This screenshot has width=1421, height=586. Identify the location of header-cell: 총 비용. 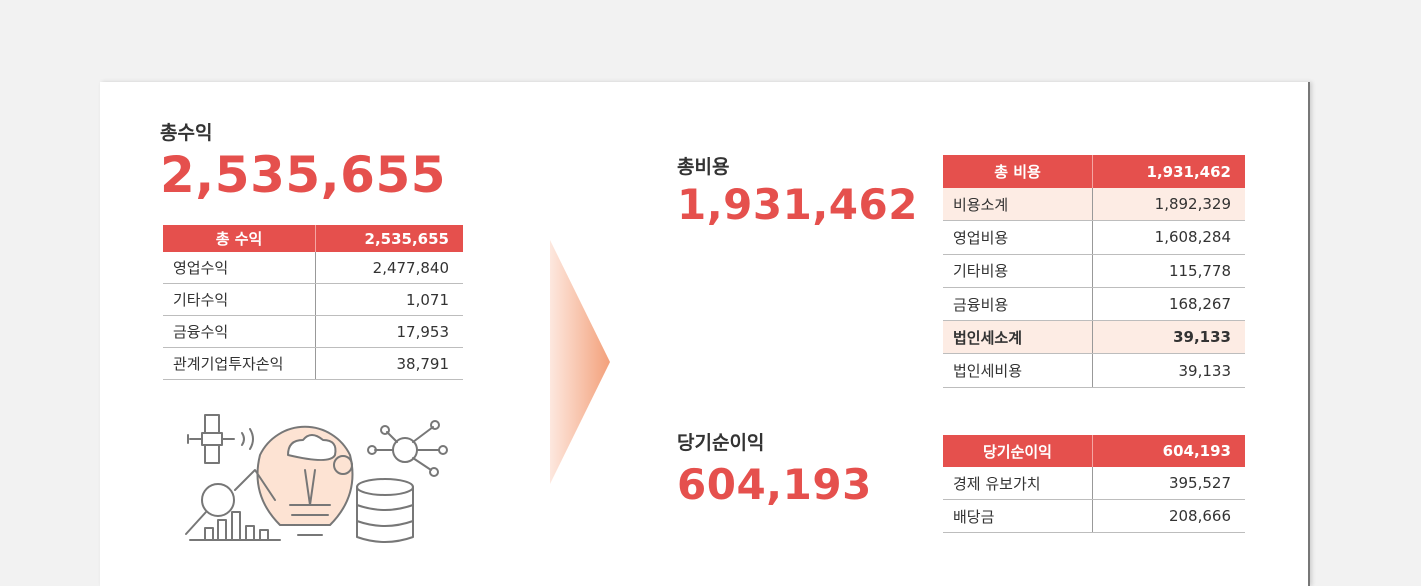
(1018, 171).